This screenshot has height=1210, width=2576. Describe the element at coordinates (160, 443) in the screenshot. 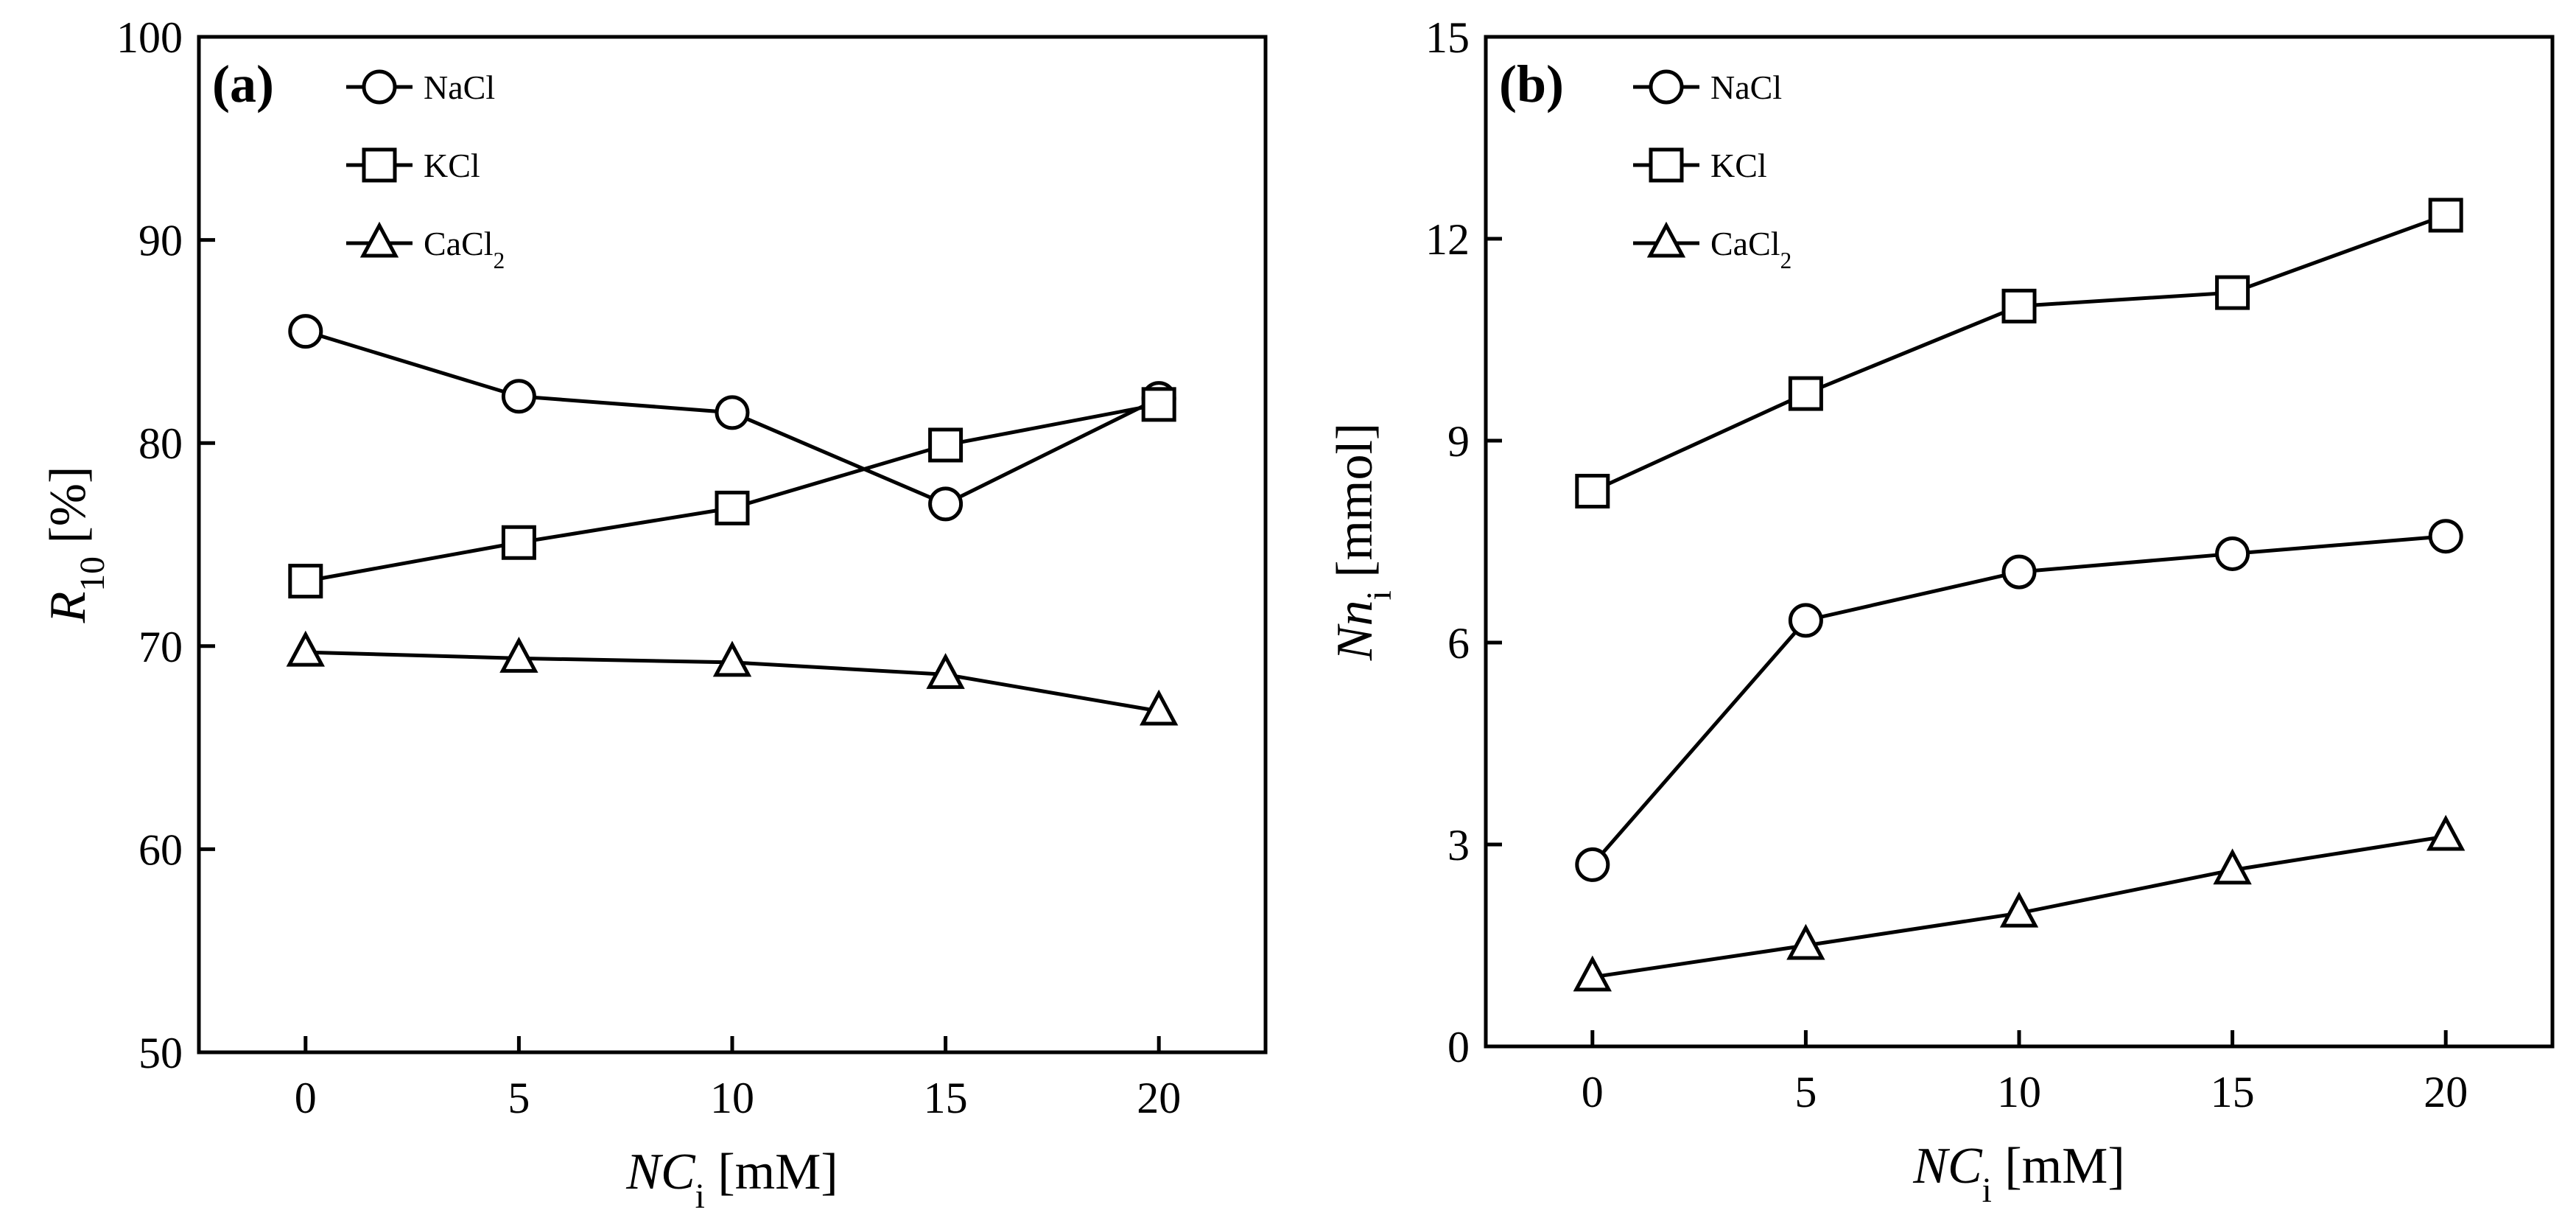

I see `y-tick-label: 80` at that location.